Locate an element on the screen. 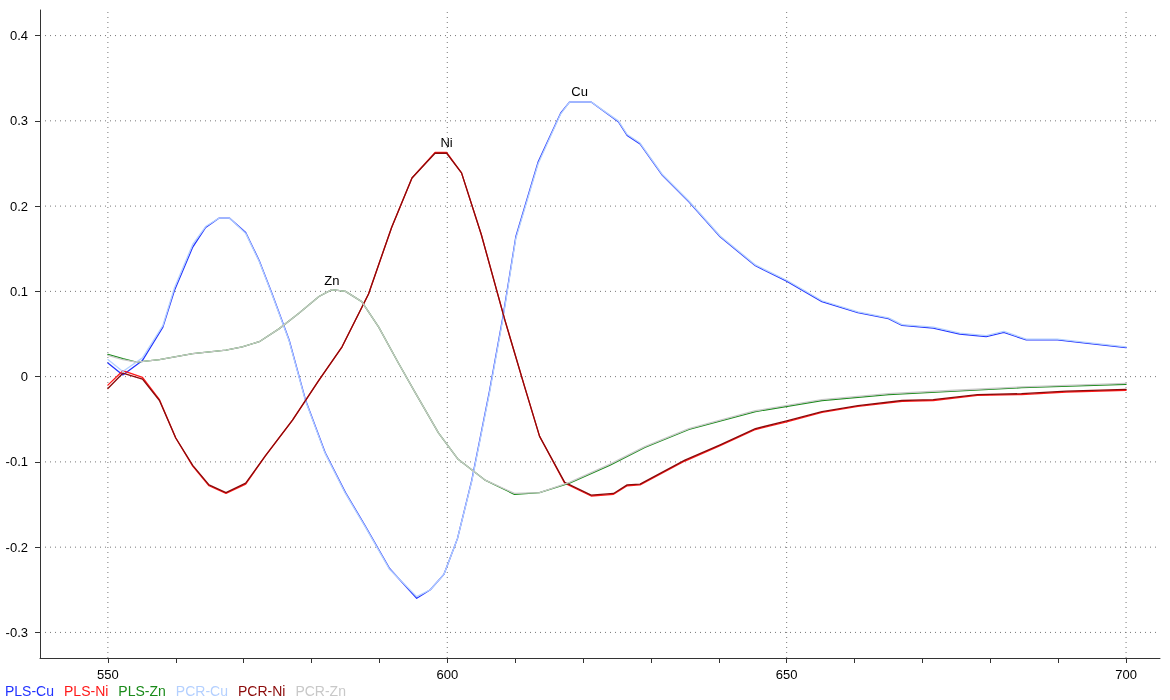 The width and height of the screenshot is (1170, 700). annotation: Zn is located at coordinates (332, 280).